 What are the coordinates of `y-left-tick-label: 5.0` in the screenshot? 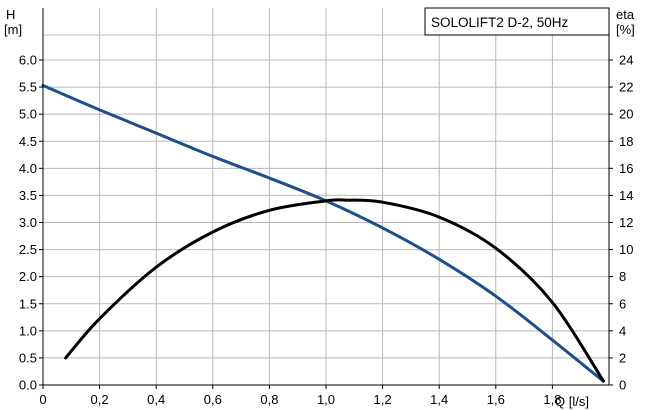 It's located at (28, 114).